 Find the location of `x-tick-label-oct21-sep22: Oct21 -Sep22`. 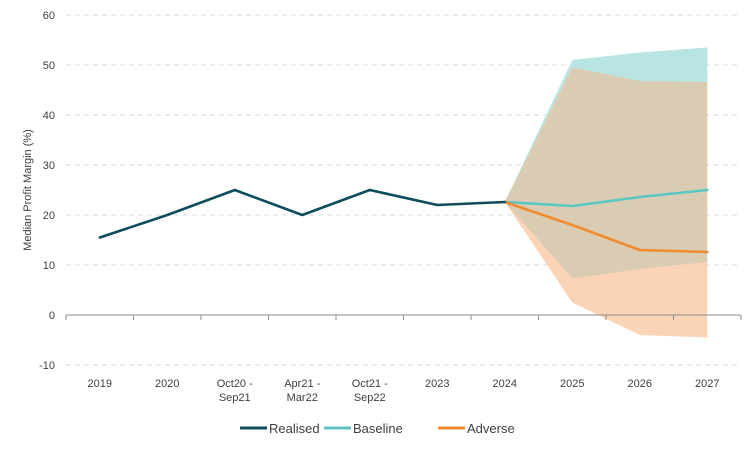

x-tick-label-oct21-sep22: Oct21 -Sep22 is located at coordinates (370, 391).